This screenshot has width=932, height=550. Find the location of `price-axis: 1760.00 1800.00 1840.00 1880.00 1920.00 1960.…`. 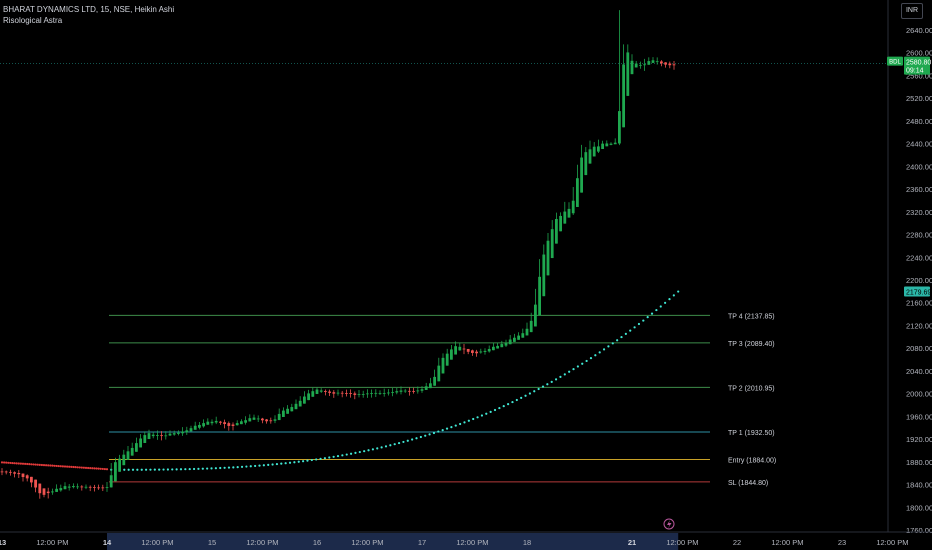

price-axis: 1760.00 1800.00 1840.00 1880.00 1920.00 1960.… is located at coordinates (909, 267).